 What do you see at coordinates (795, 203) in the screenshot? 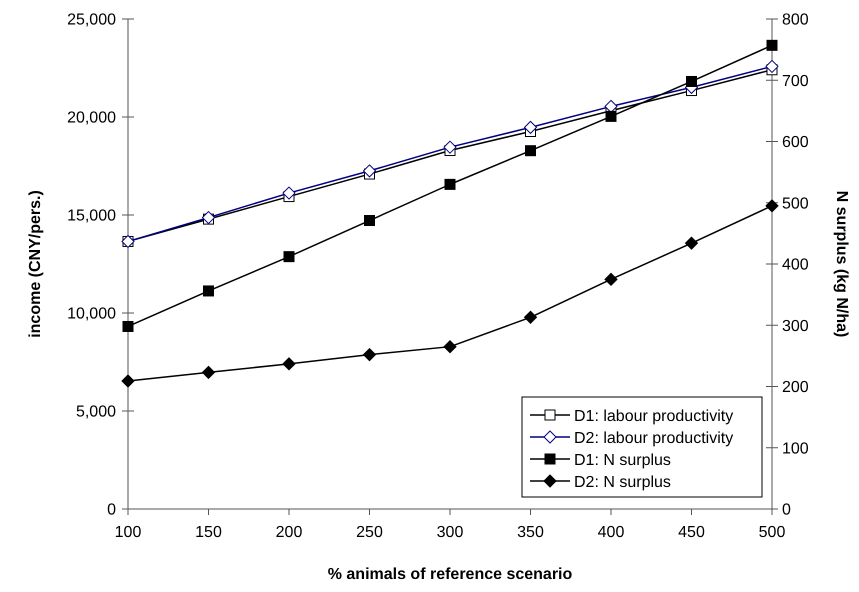
I see `y2-tick-label: 500` at bounding box center [795, 203].